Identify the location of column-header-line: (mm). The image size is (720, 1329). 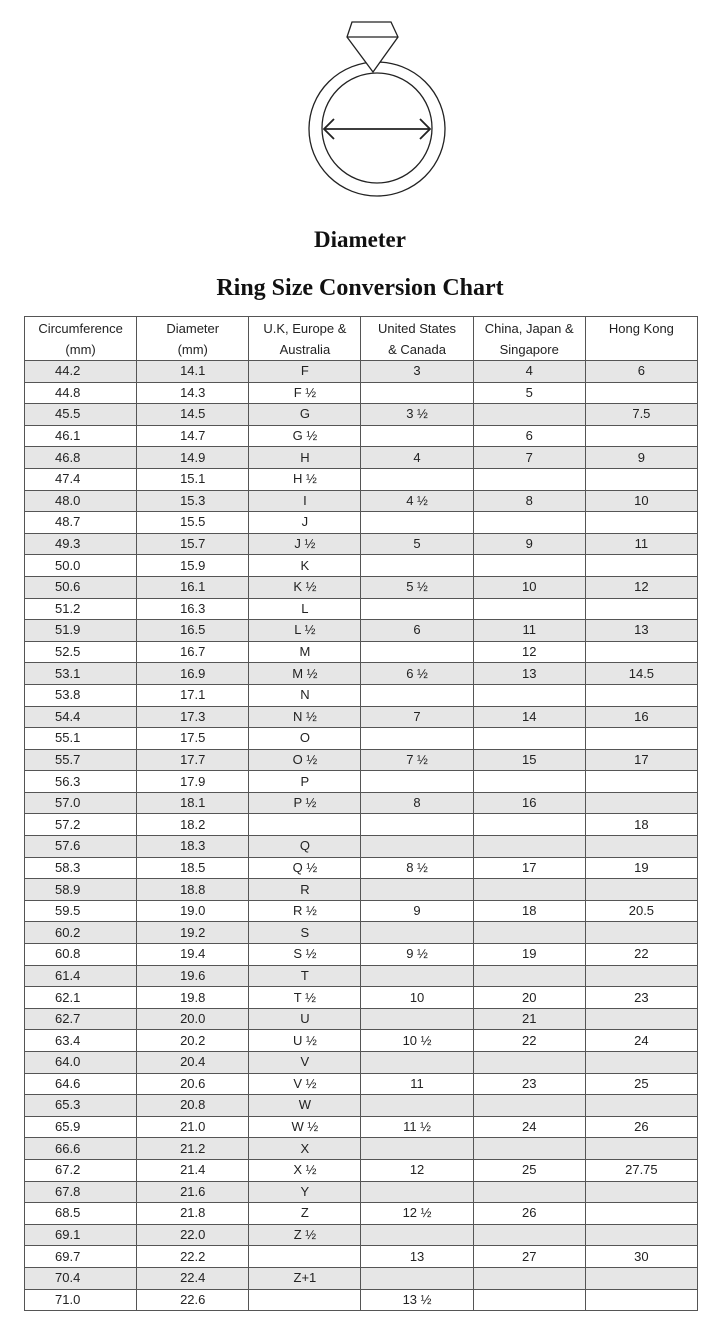
(192, 349).